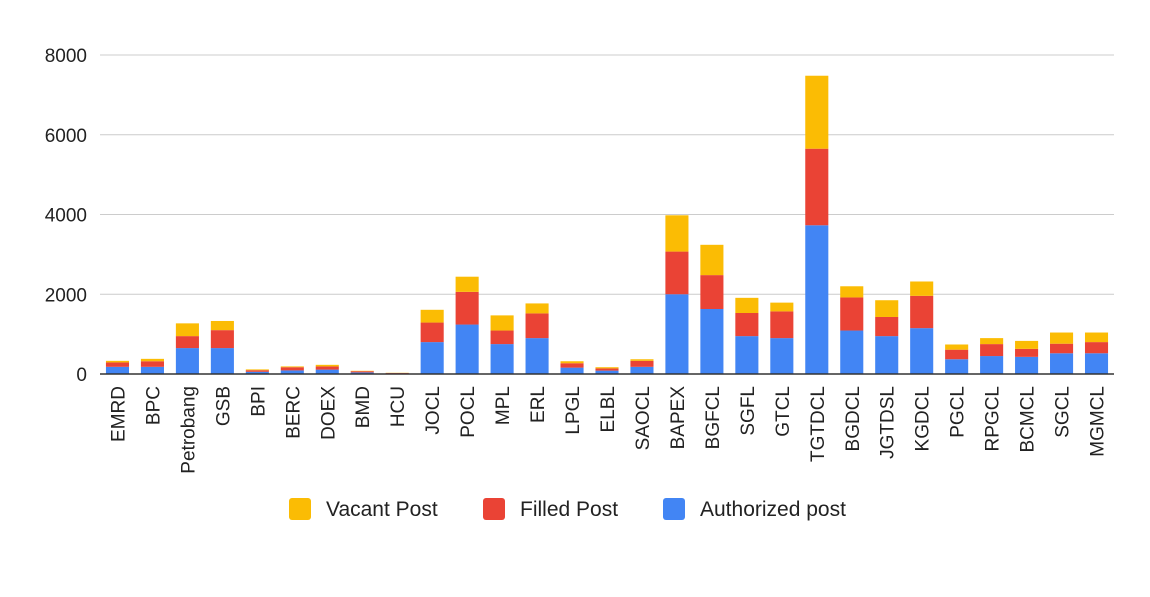  Describe the element at coordinates (467, 284) in the screenshot. I see `bar-vacant-post-pocl` at that location.